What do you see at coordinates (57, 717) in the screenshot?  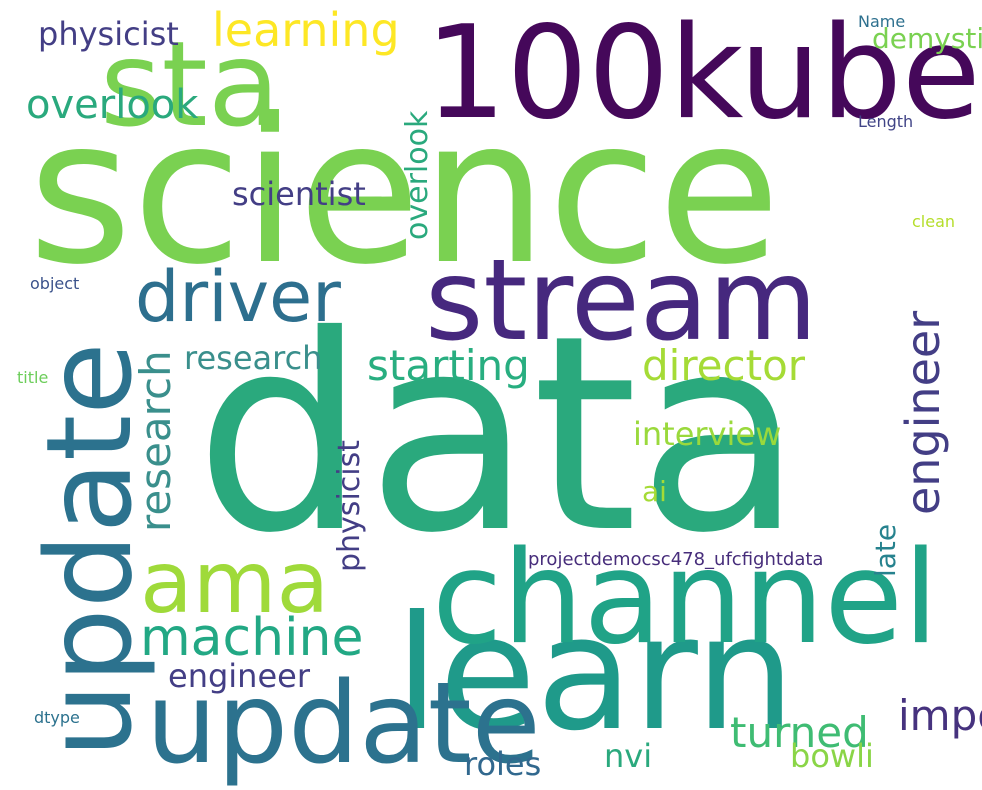 I see `word-dtype: dtype` at bounding box center [57, 717].